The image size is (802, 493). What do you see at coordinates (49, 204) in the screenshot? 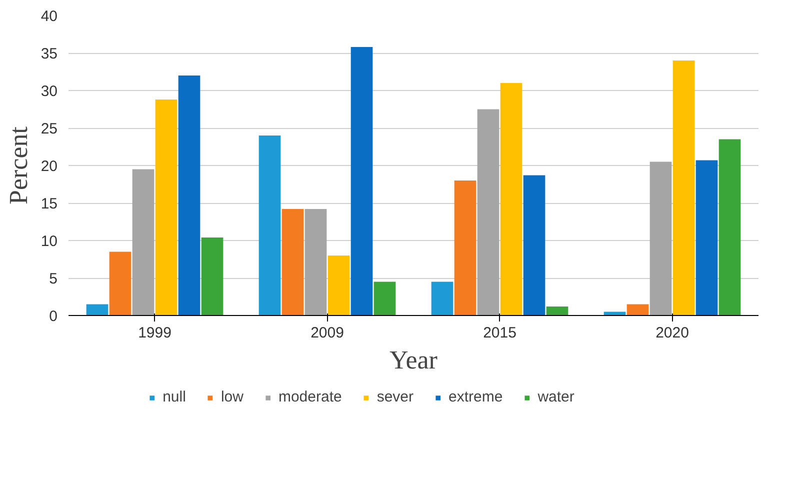
I see `y-tick-label: 15` at bounding box center [49, 204].